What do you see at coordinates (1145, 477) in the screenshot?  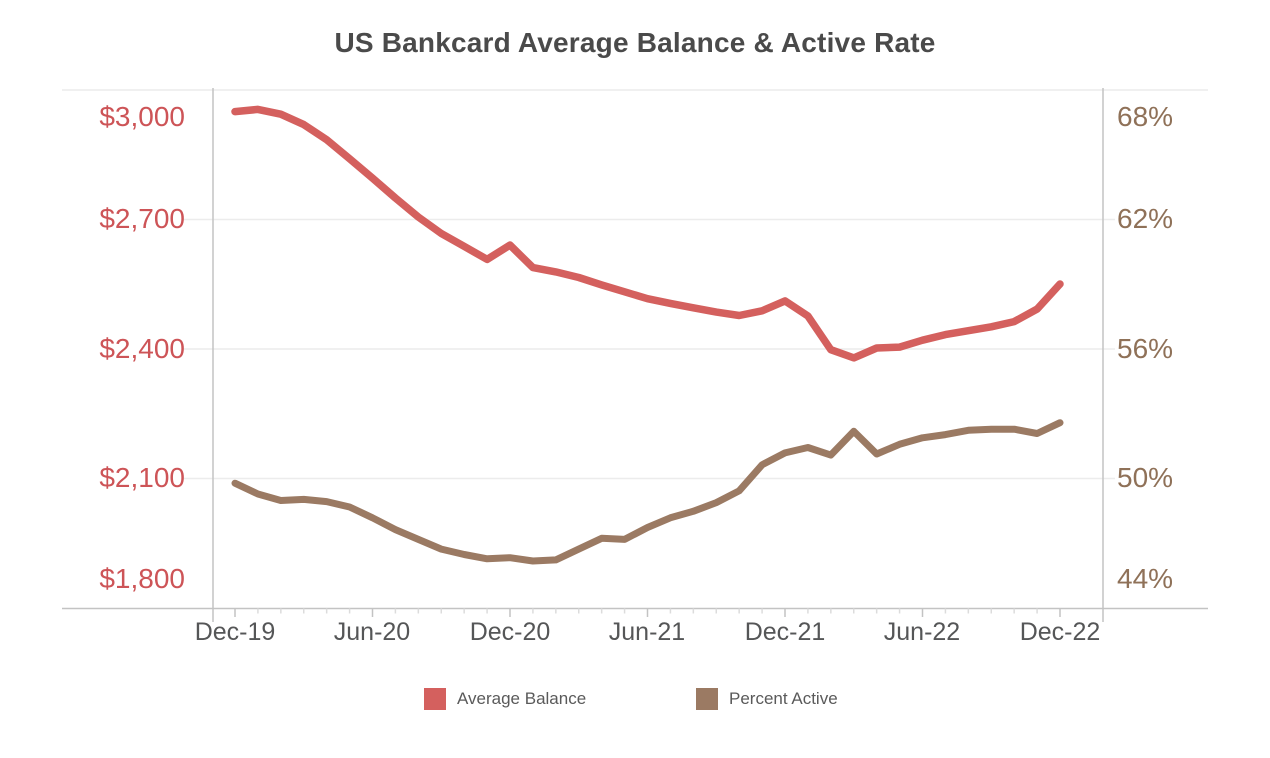 I see `y-right-tick-label: 50%` at bounding box center [1145, 477].